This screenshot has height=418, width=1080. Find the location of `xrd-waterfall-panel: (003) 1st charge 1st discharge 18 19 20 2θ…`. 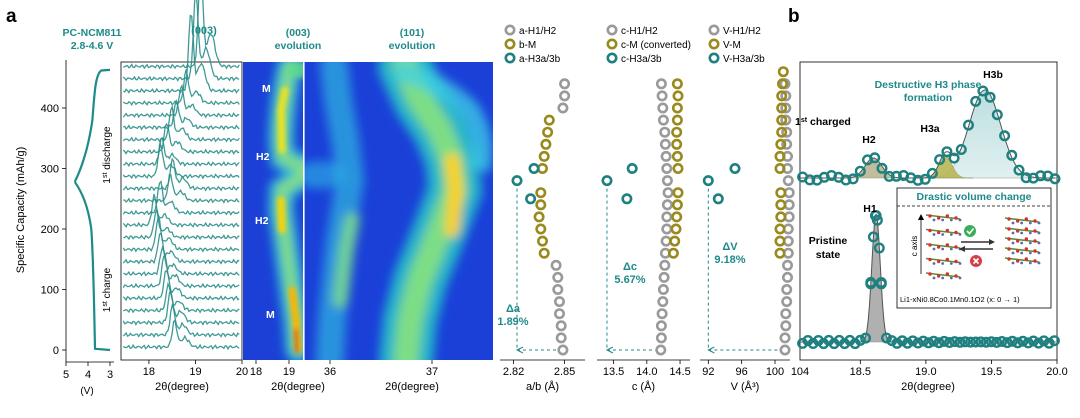

xrd-waterfall-panel: (003) 1st charge 1st discharge 18 19 20 2θ… is located at coordinates (175, 196).